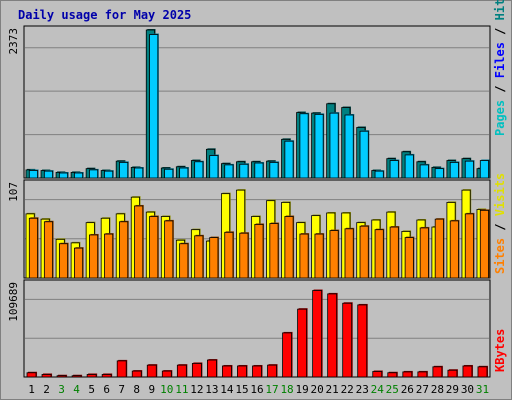  I want to click on x-tick-label-day-8: 8, so click(136, 389).